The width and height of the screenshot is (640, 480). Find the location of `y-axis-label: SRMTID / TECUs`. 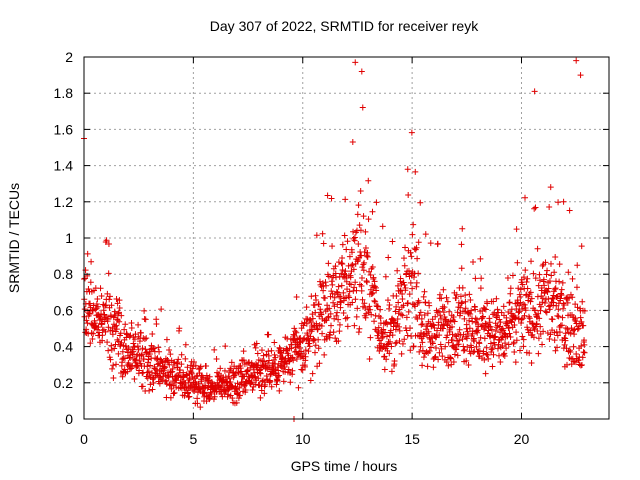

y-axis-label: SRMTID / TECUs is located at coordinates (14, 238).